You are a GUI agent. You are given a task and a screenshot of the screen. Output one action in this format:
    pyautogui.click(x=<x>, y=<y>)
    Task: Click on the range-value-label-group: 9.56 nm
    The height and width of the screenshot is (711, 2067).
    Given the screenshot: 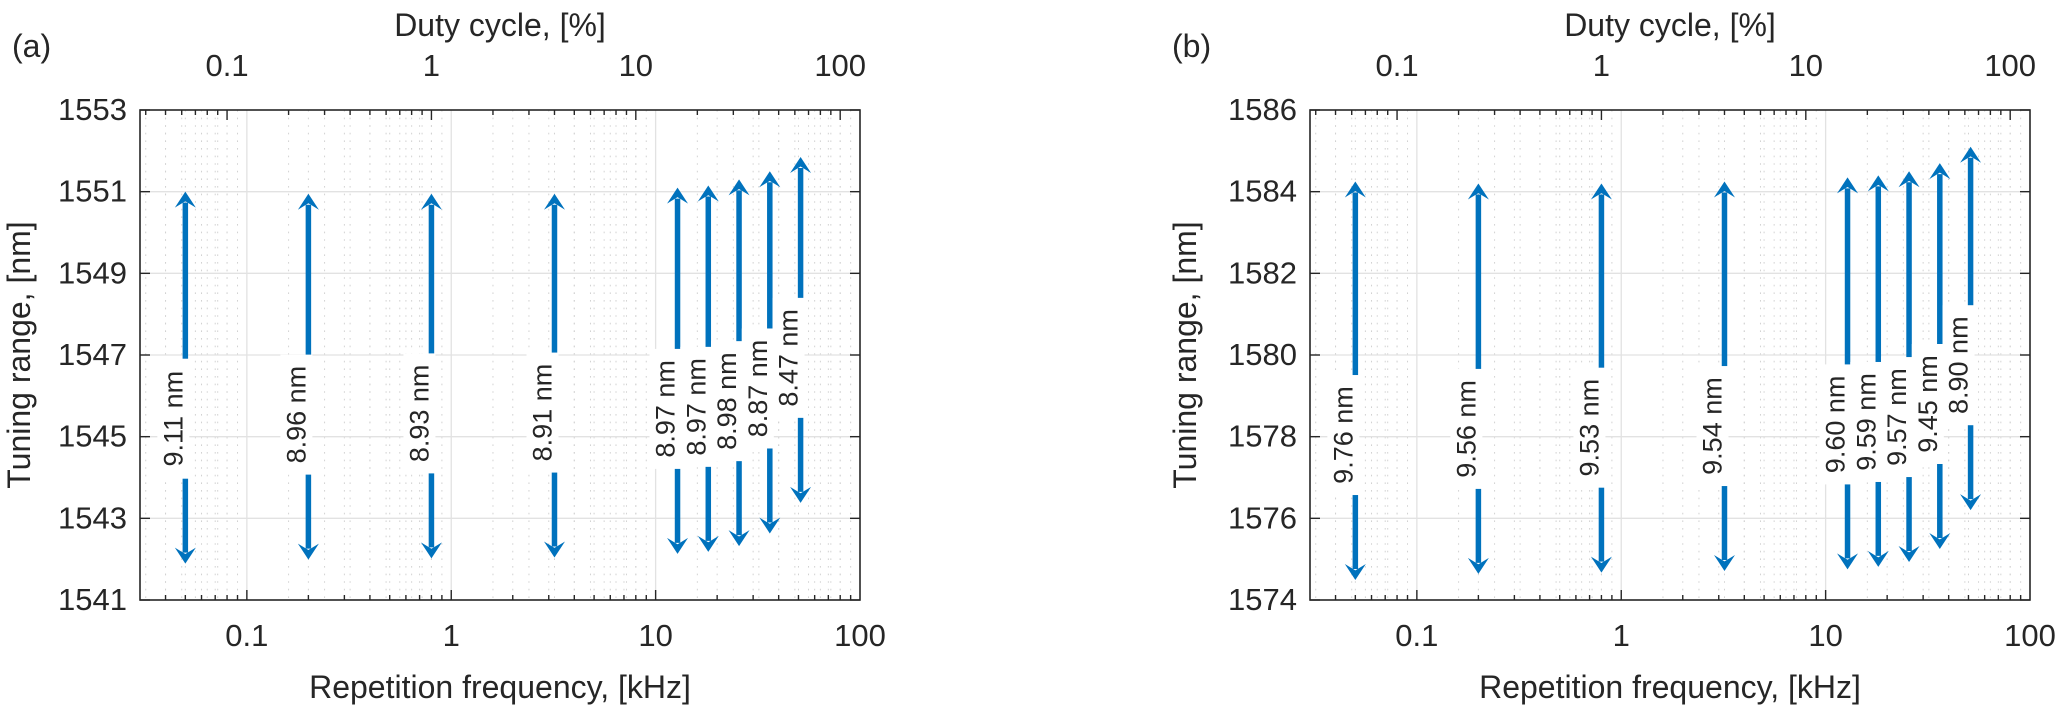 What is the action you would take?
    pyautogui.click(x=1466, y=428)
    